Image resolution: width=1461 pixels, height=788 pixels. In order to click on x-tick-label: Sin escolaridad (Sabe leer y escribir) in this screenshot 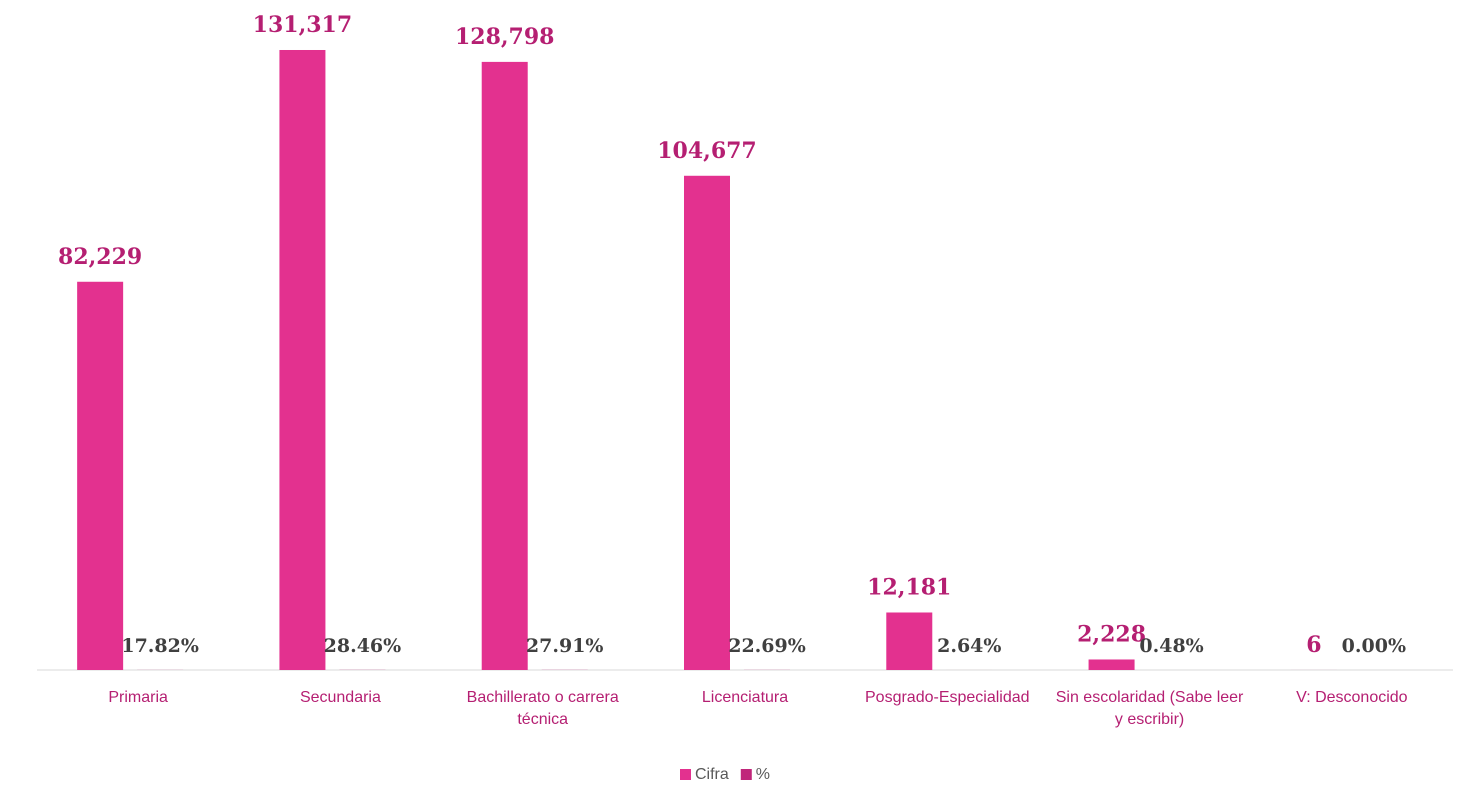, I will do `click(1149, 708)`.